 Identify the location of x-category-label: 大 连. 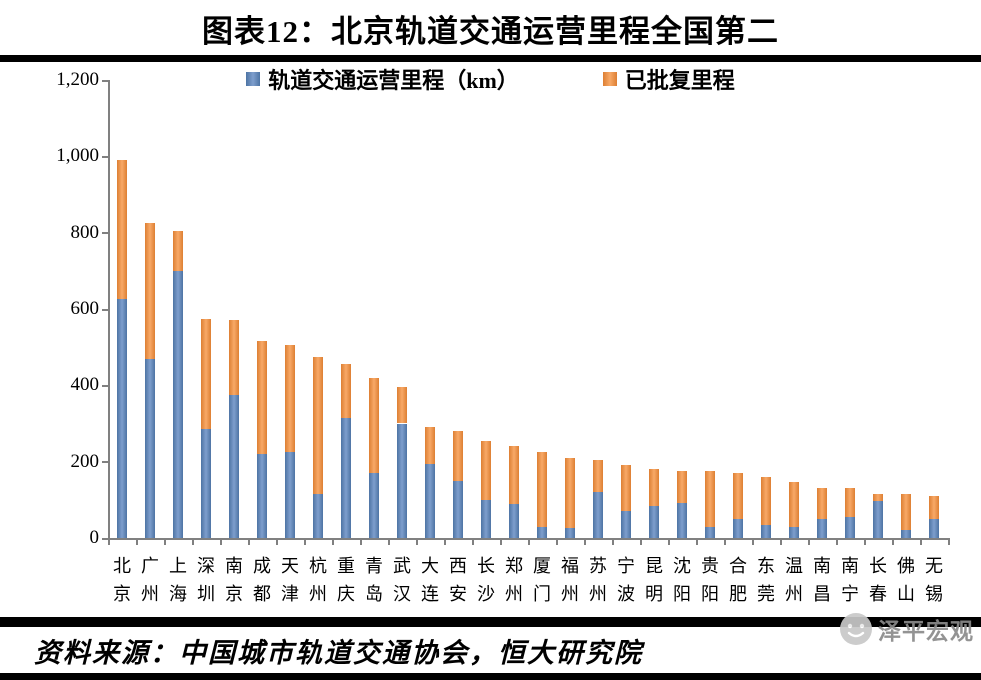
(430, 580).